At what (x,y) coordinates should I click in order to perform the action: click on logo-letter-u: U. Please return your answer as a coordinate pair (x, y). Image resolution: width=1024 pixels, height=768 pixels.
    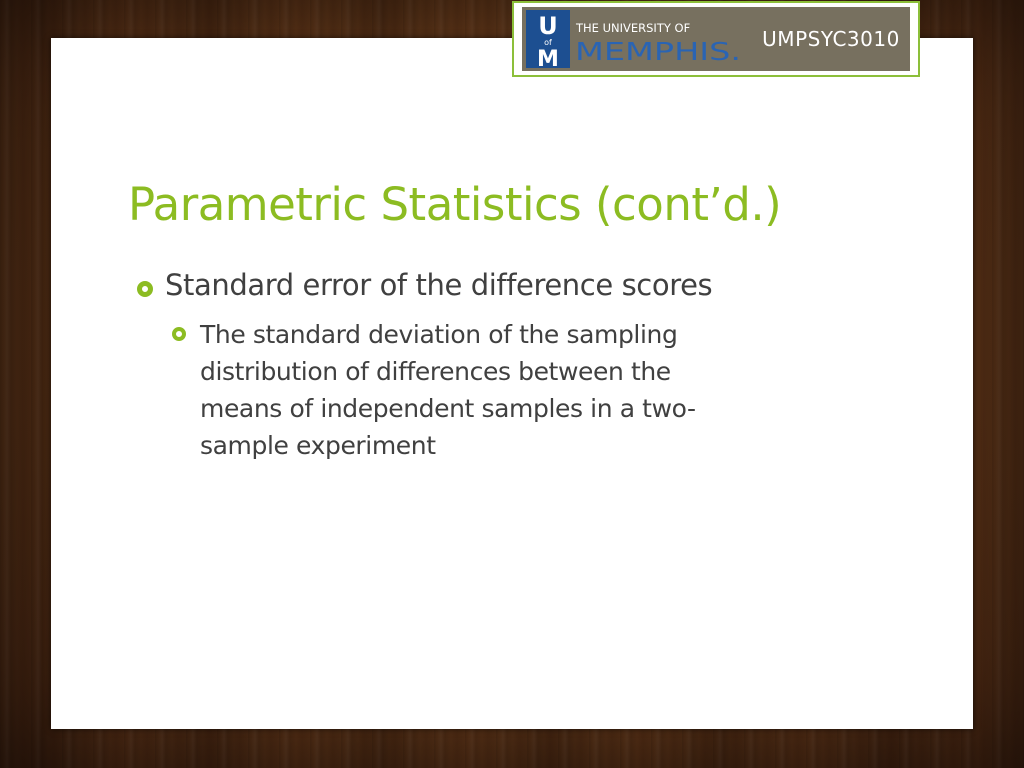
    Looking at the image, I should click on (548, 26).